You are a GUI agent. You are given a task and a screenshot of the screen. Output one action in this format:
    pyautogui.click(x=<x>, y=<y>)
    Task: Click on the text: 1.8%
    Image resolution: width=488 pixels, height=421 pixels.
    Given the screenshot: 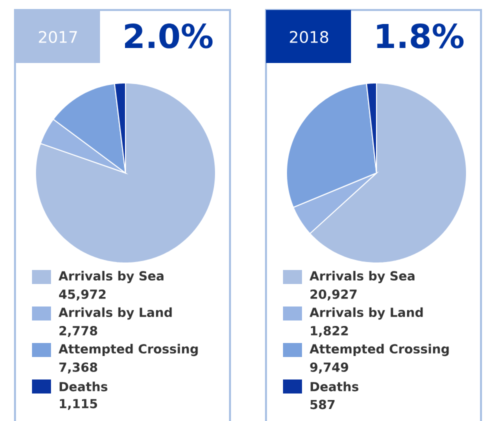 What is the action you would take?
    pyautogui.click(x=420, y=36)
    